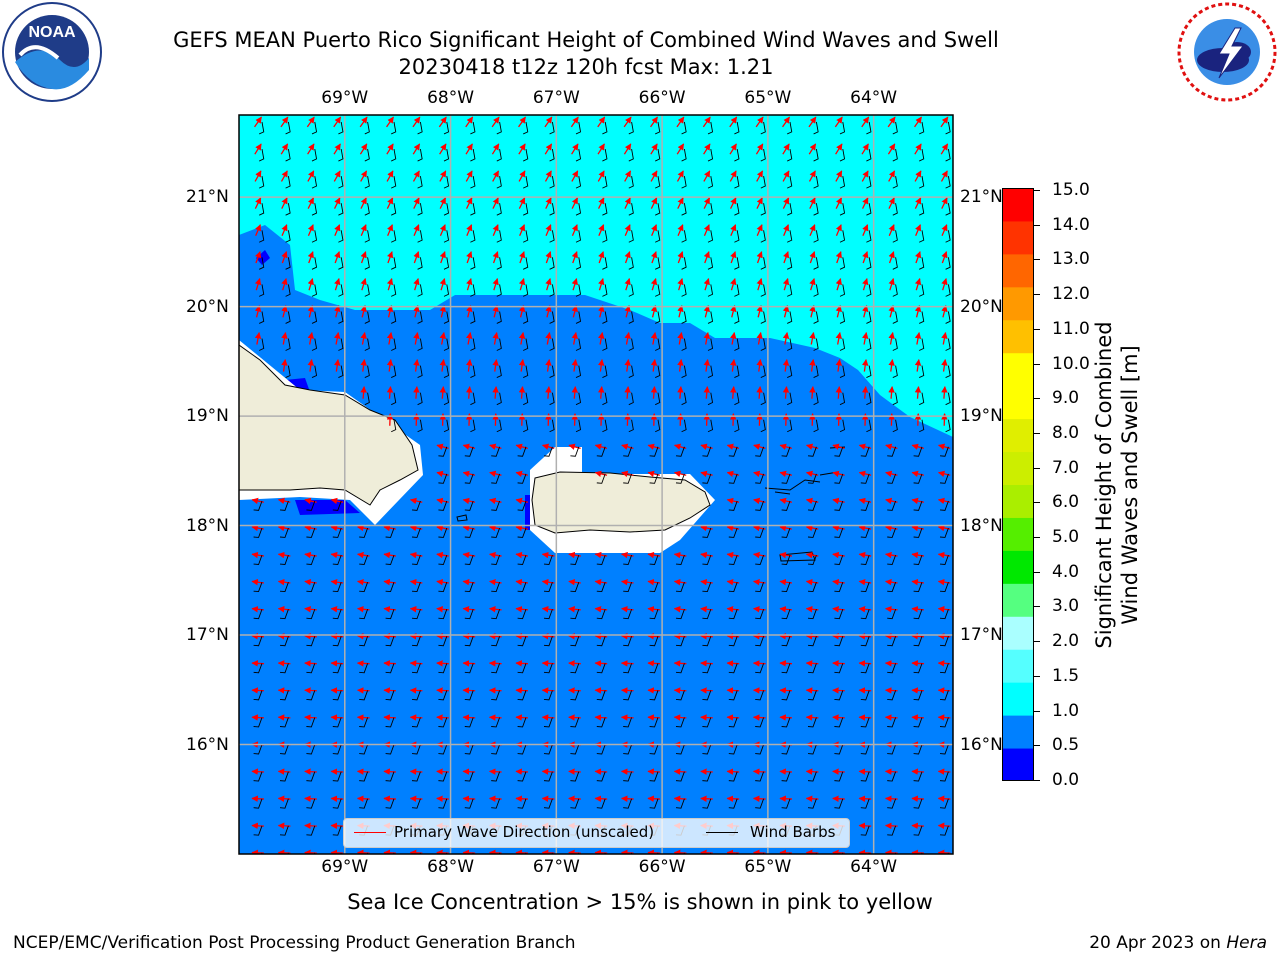 This screenshot has width=1280, height=960. I want to click on colorbar-tick-label: 5.0, so click(1066, 537).